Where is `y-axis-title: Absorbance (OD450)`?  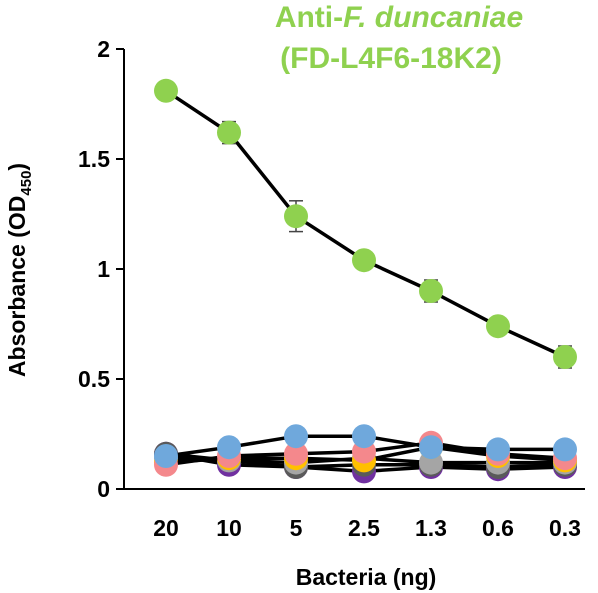 y-axis-title: Absorbance (OD450) is located at coordinates (19, 270).